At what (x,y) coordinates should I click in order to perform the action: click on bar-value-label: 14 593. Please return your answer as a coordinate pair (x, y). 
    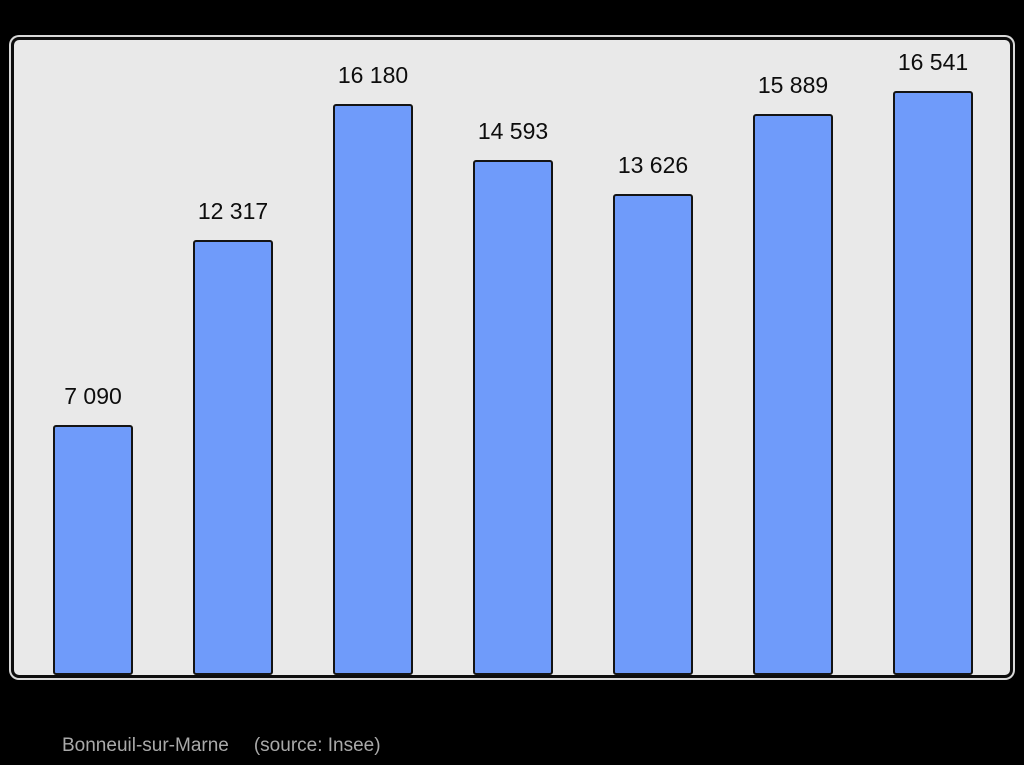
    Looking at the image, I should click on (513, 130).